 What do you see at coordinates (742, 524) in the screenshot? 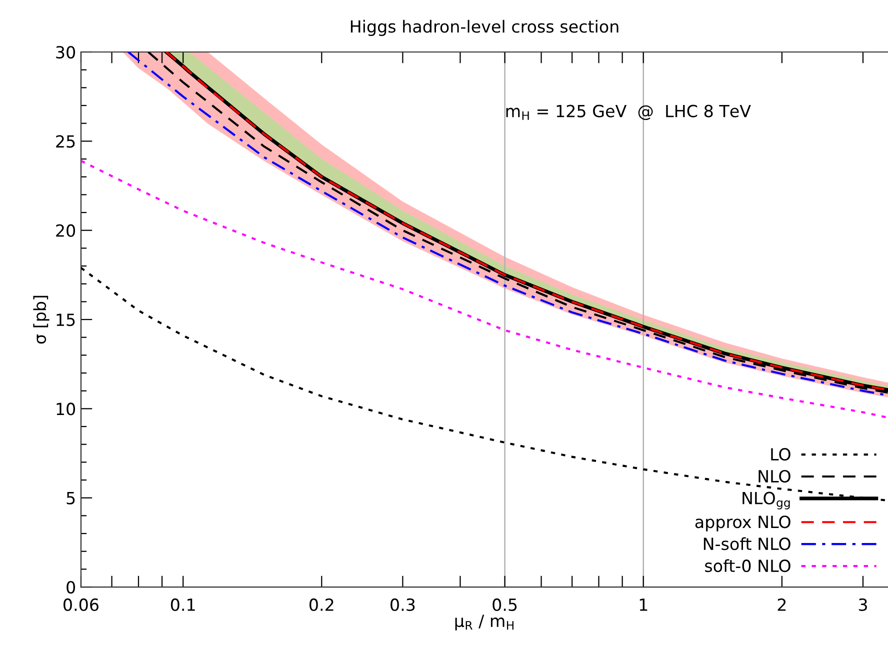
I see `legend-label: approx NLO` at bounding box center [742, 524].